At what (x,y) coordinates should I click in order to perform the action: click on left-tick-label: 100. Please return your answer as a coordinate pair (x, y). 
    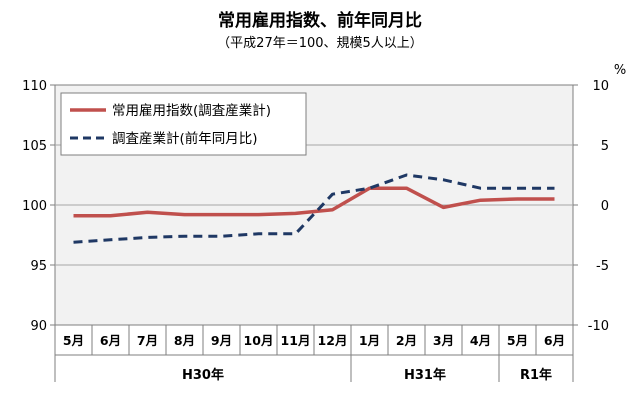
    Looking at the image, I should click on (34, 206).